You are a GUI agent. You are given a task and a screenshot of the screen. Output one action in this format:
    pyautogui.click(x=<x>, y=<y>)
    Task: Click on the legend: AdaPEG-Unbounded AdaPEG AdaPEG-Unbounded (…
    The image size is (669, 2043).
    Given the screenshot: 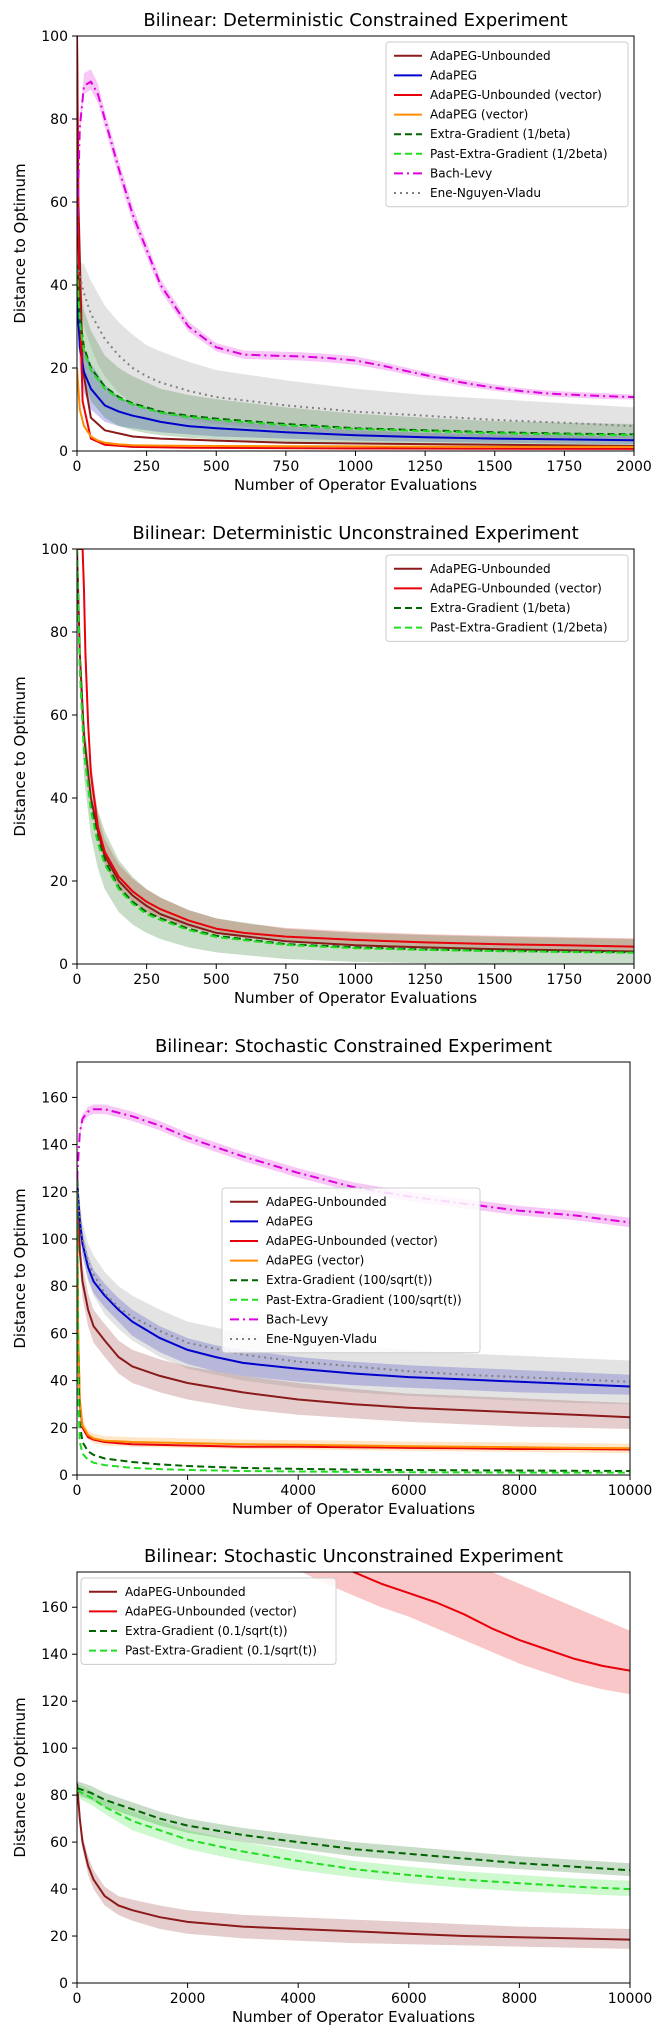 What is the action you would take?
    pyautogui.click(x=351, y=1270)
    